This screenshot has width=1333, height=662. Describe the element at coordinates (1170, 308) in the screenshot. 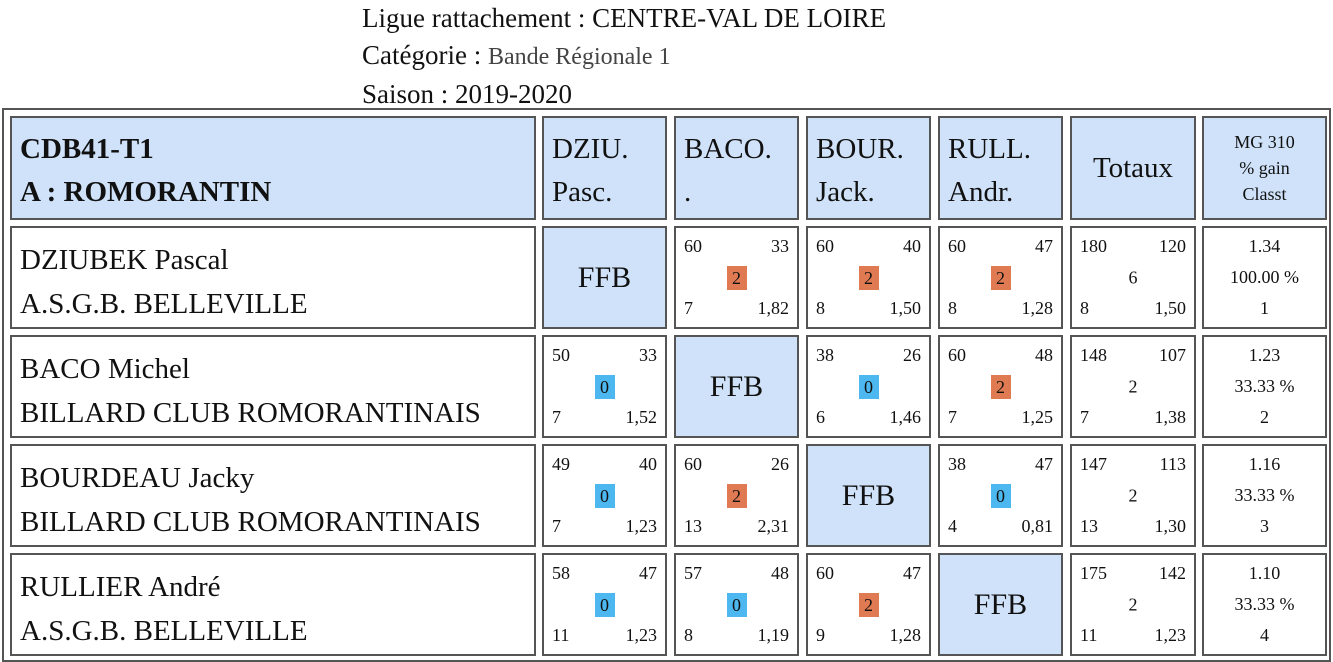

I see `total-average: 1,50` at that location.